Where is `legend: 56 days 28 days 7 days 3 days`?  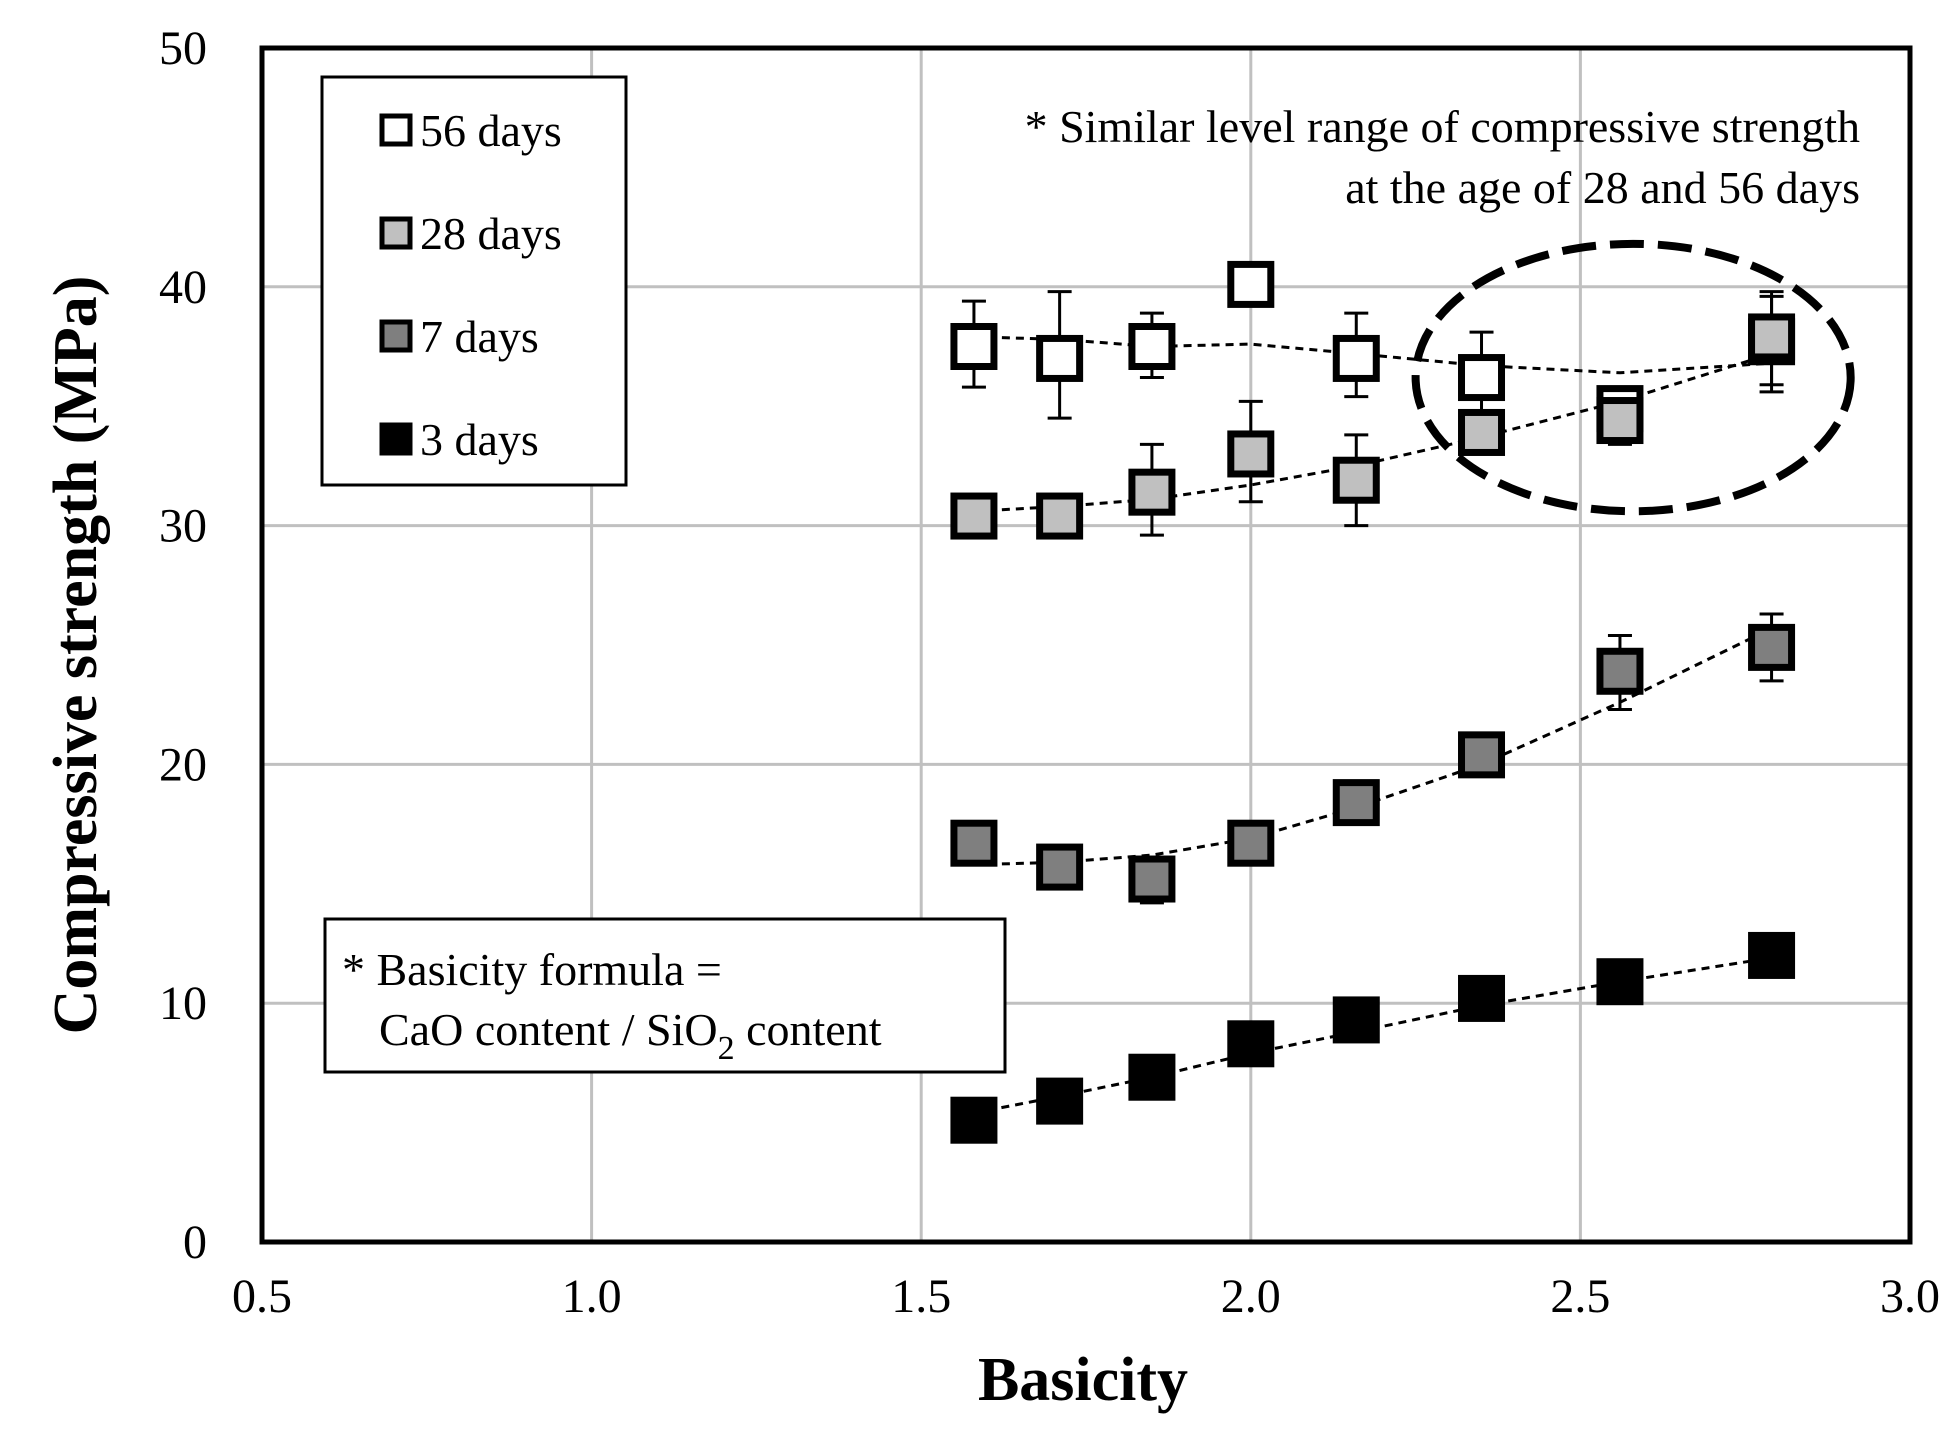 legend: 56 days 28 days 7 days 3 days is located at coordinates (474, 281).